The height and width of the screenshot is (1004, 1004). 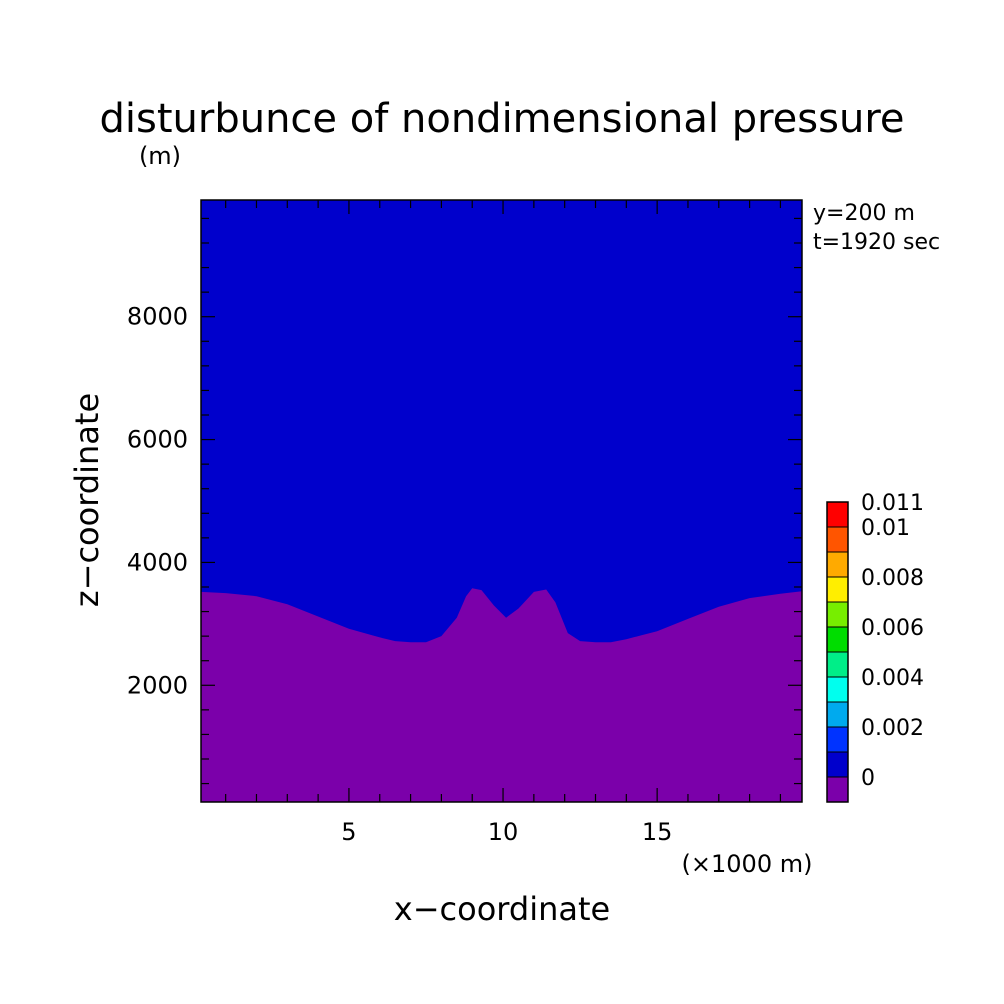 I want to click on x-tick-label: 15, so click(x=657, y=832).